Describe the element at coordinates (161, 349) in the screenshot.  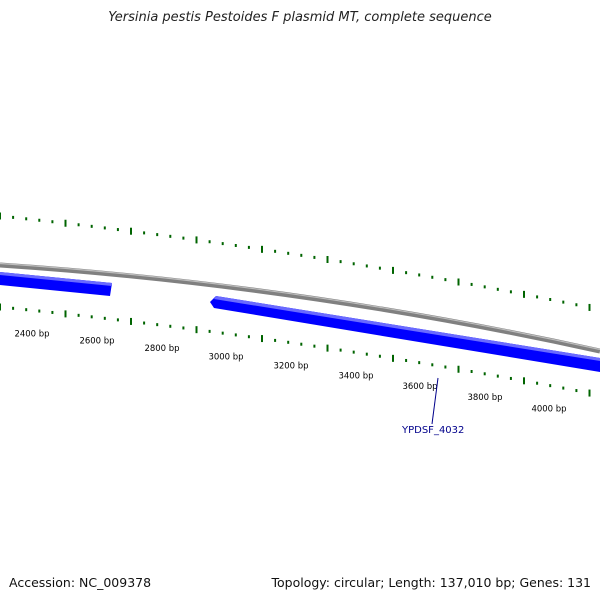
I see `ruler-label: 2800 bp` at that location.